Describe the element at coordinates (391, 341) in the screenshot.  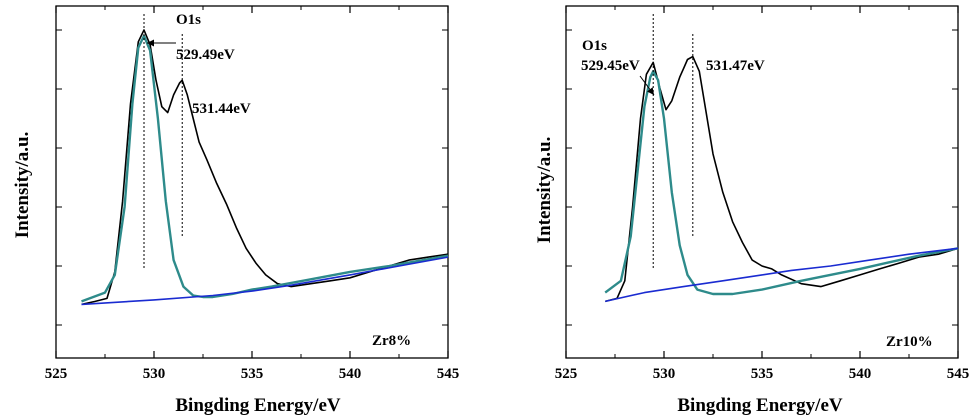
I see `sample-label: Zr8%` at that location.